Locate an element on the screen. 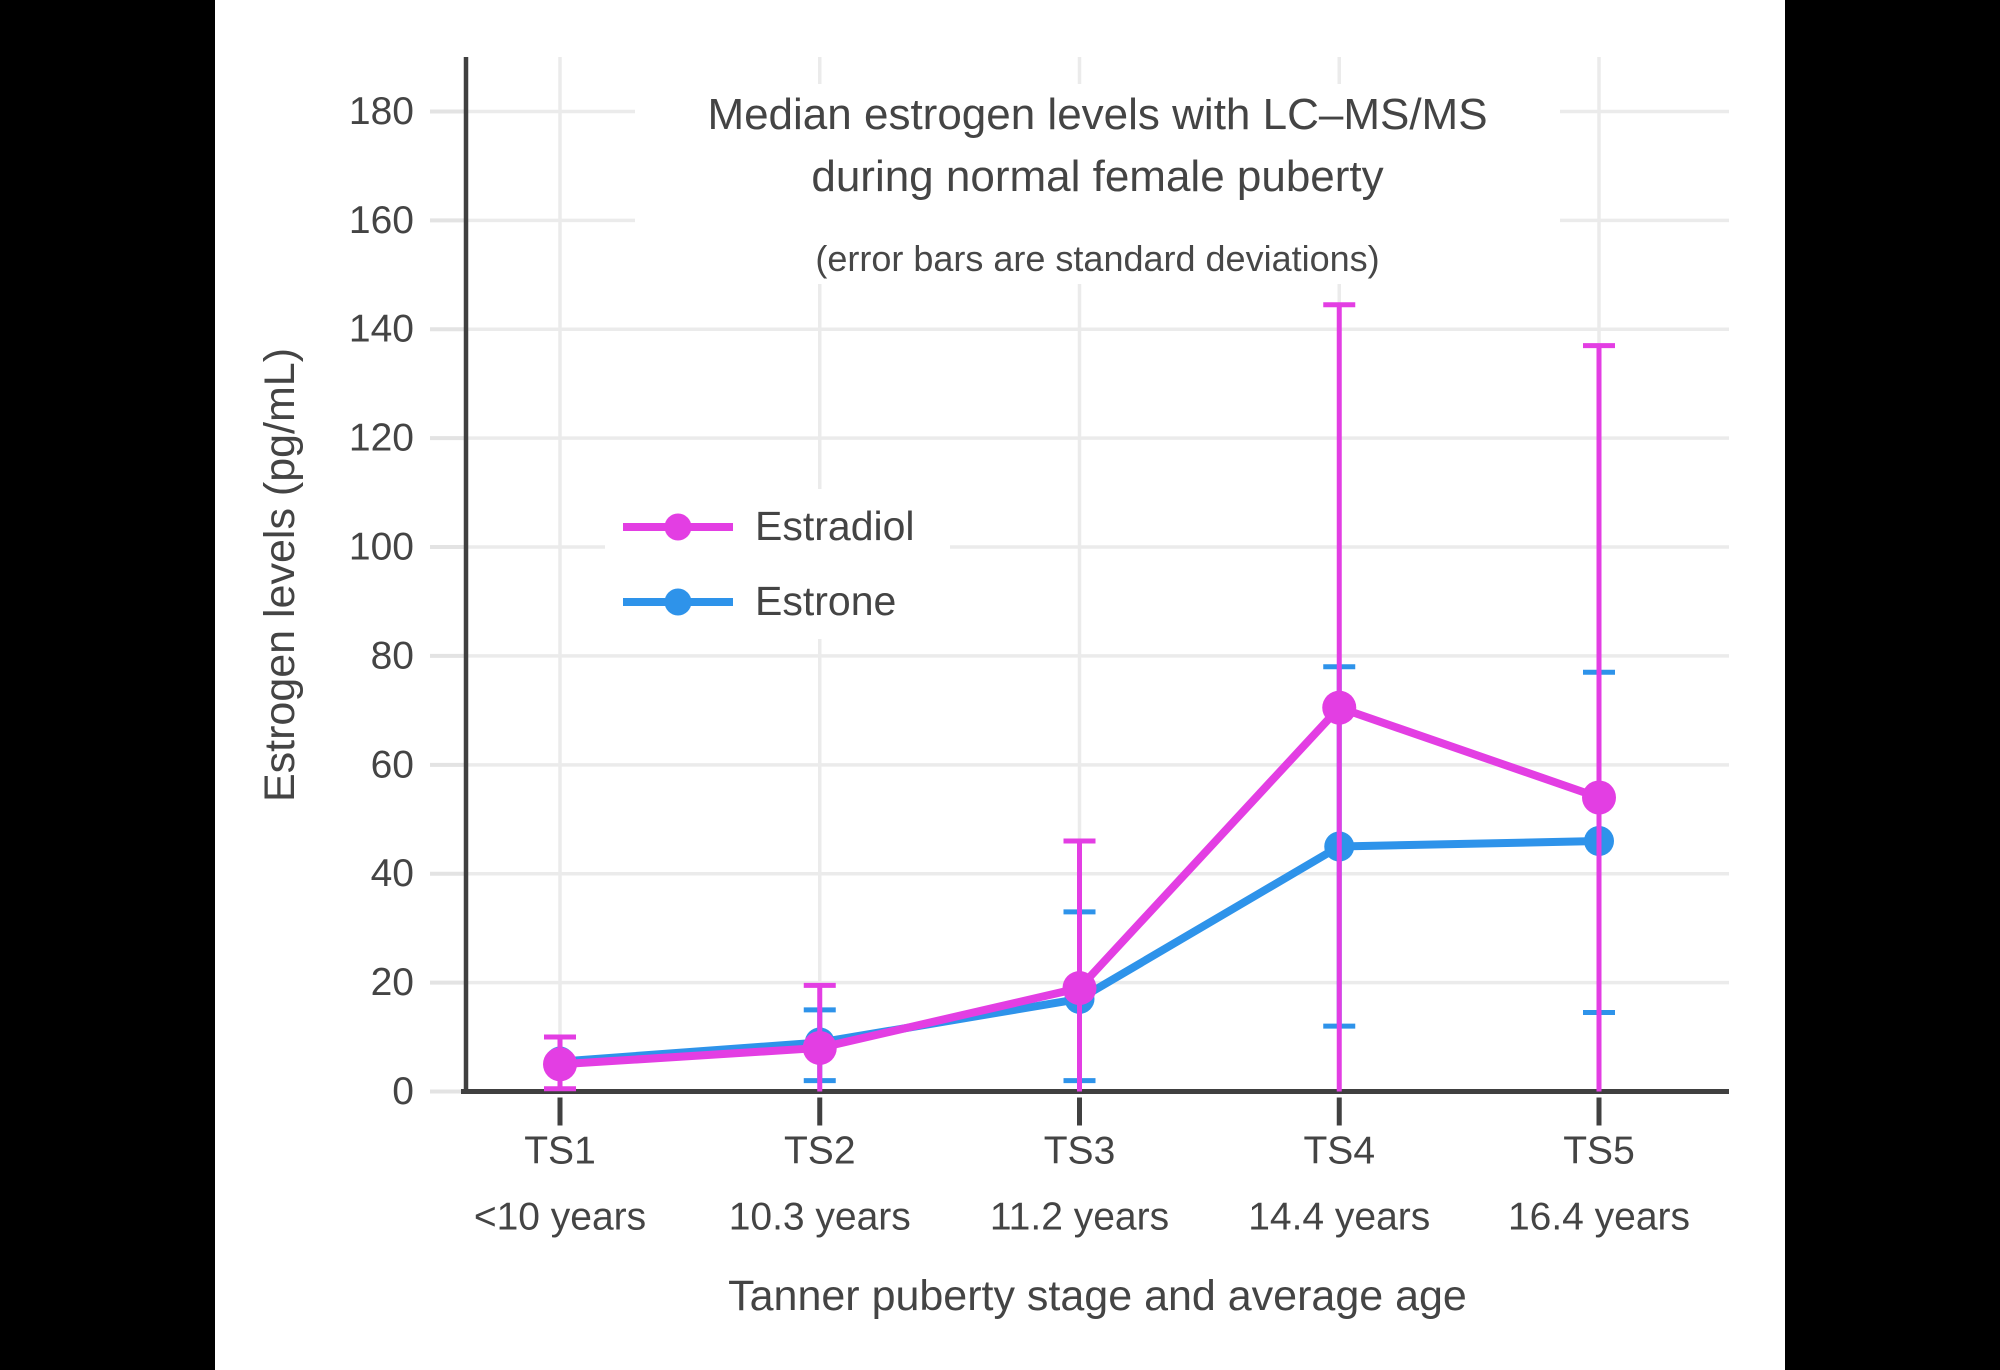 The image size is (2000, 1370). y-tick-label: 80 is located at coordinates (392, 655).